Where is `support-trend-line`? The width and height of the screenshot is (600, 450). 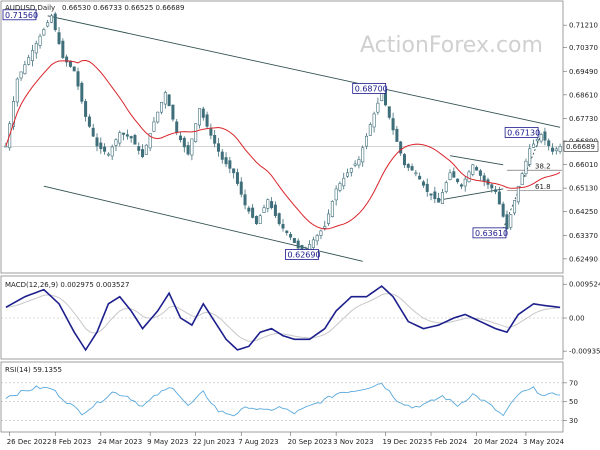
support-trend-line is located at coordinates (522, 182).